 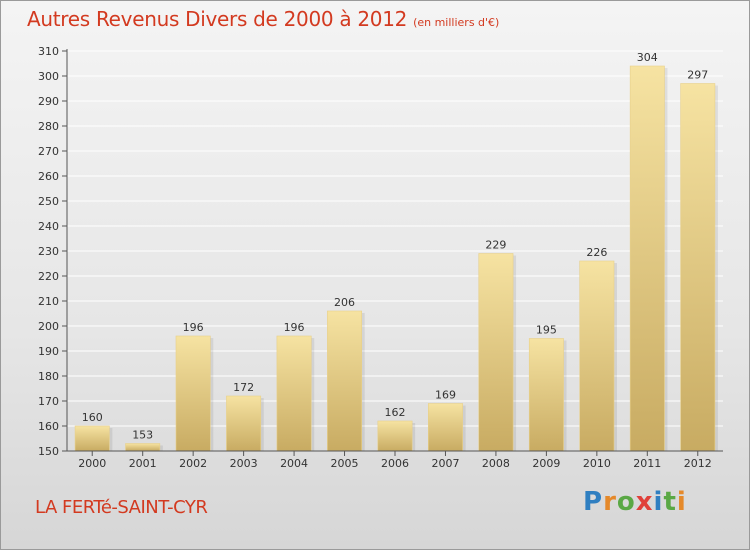 I want to click on x-tick-label: 2000, so click(x=92, y=463).